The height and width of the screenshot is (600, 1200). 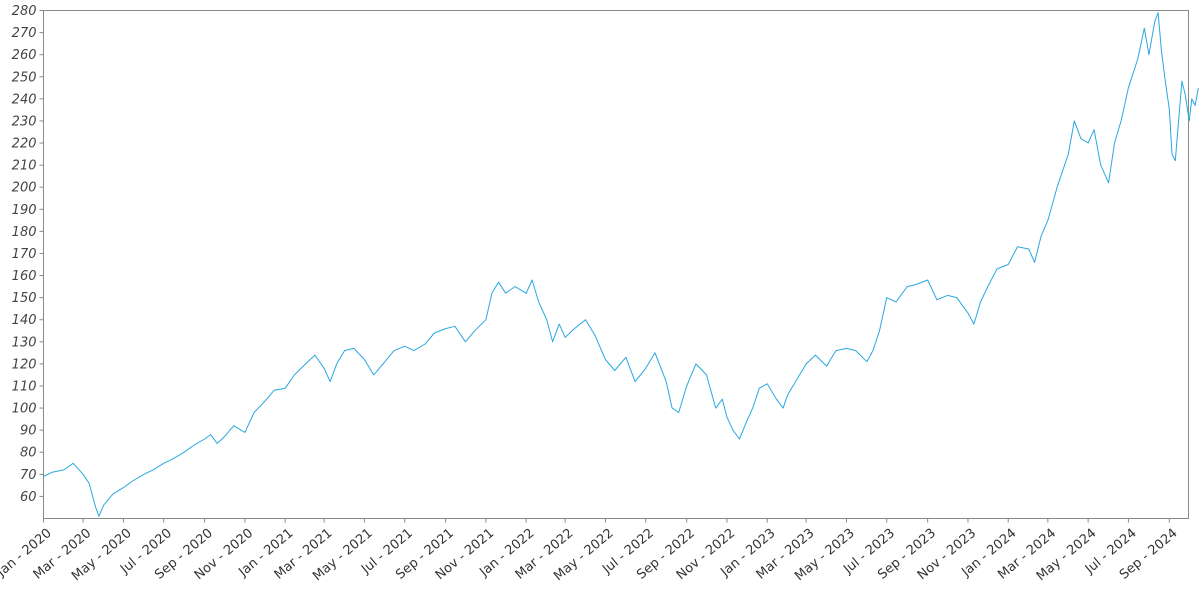 I want to click on y-tick-label: 110, so click(x=24, y=386).